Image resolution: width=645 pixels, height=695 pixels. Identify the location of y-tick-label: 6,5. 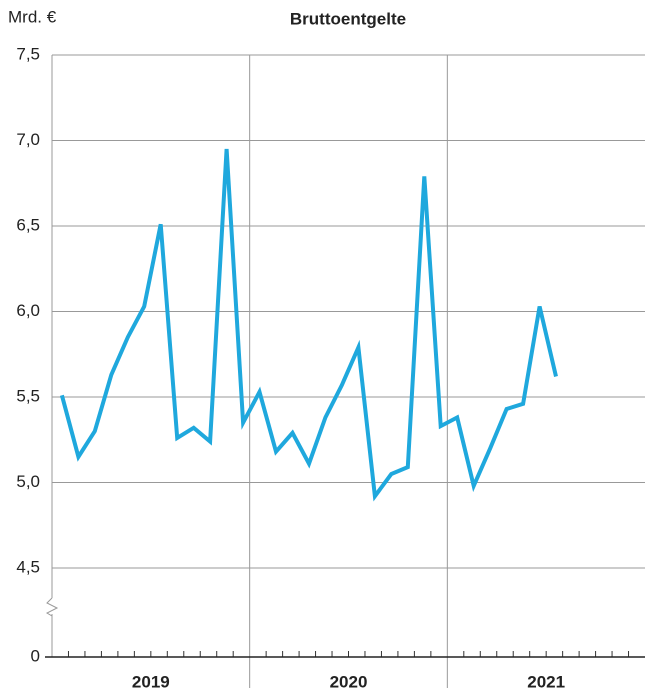
(28, 224).